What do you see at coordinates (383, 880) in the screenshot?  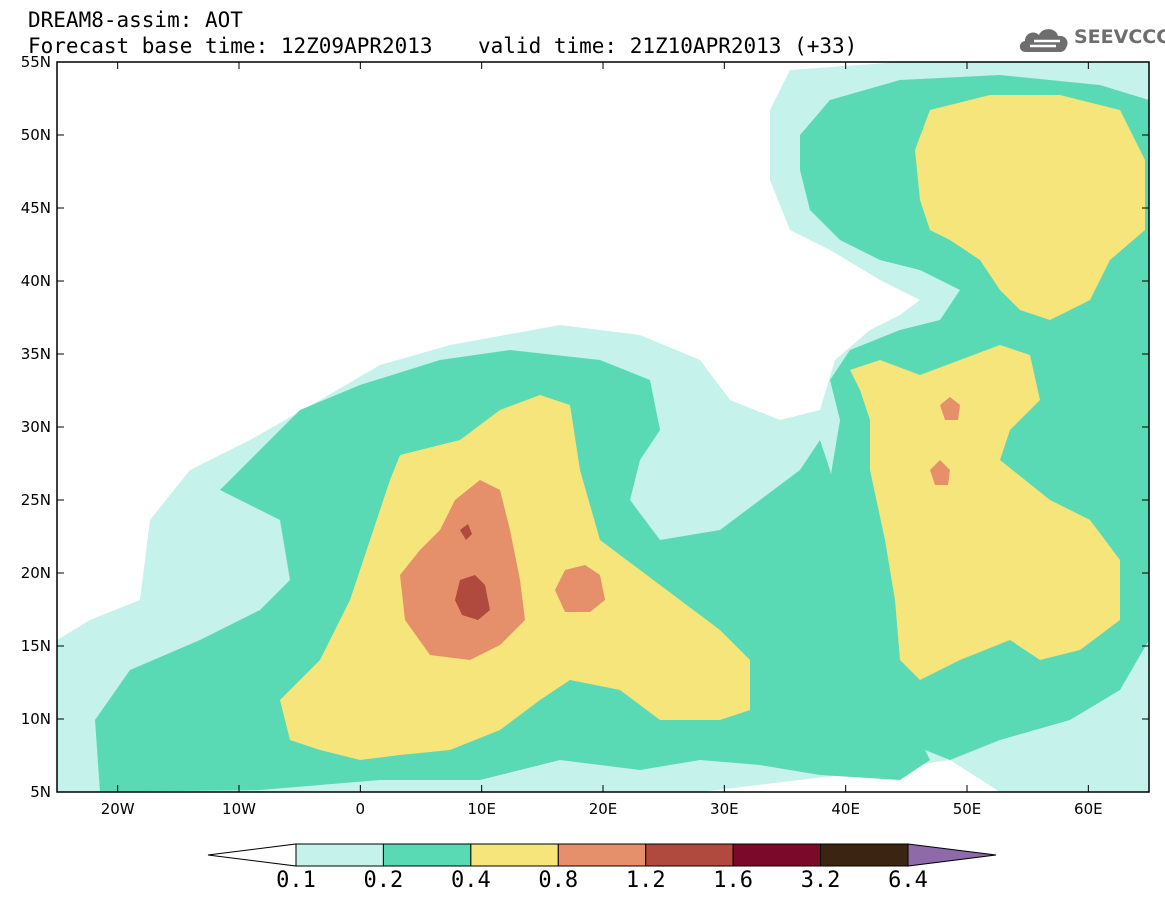 I see `colorbar-level-label: 0.2` at bounding box center [383, 880].